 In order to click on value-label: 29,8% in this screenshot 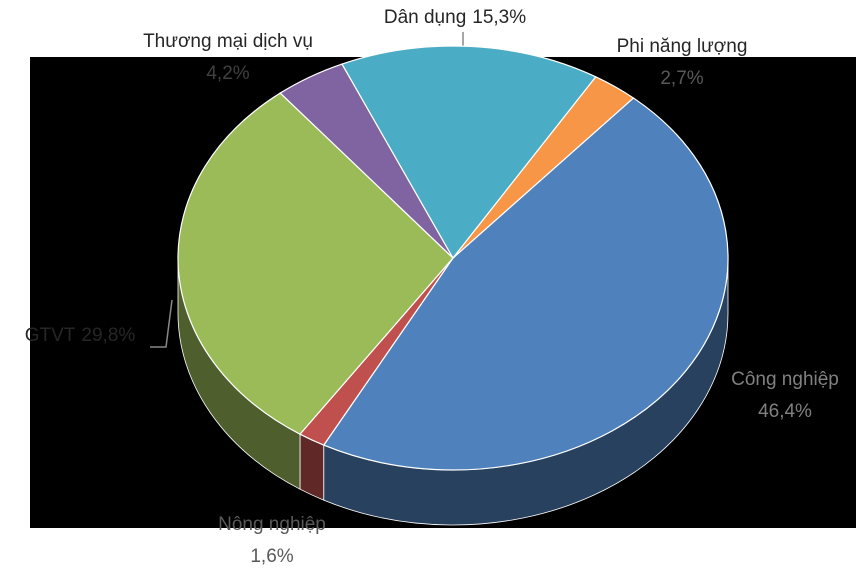, I will do `click(108, 335)`.